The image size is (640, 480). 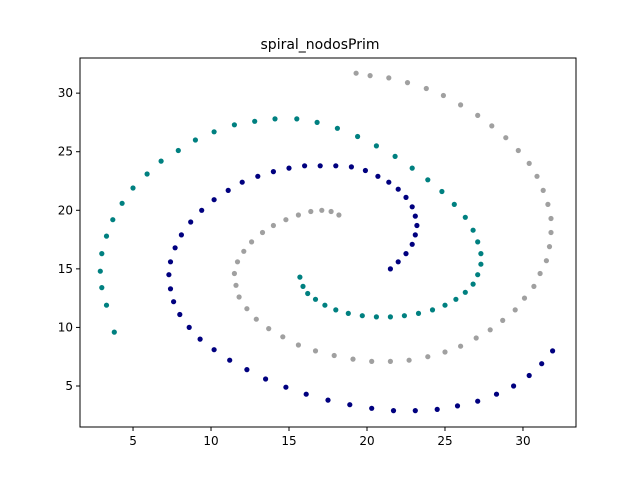 I want to click on y-tick-label: 30, so click(x=65, y=93).